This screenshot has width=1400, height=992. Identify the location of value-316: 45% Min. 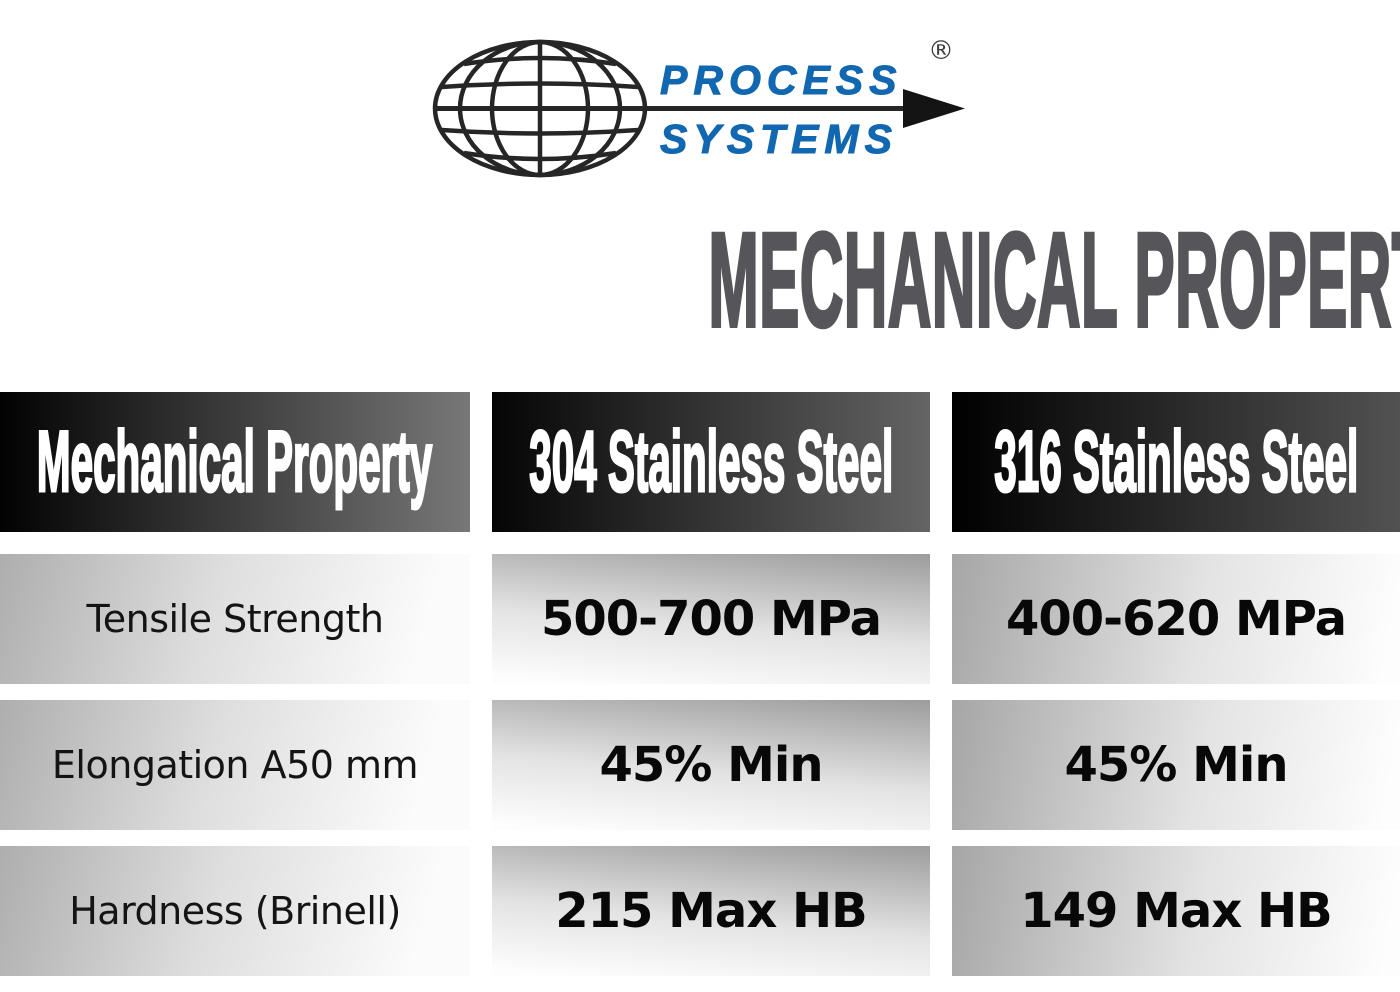
(1176, 765).